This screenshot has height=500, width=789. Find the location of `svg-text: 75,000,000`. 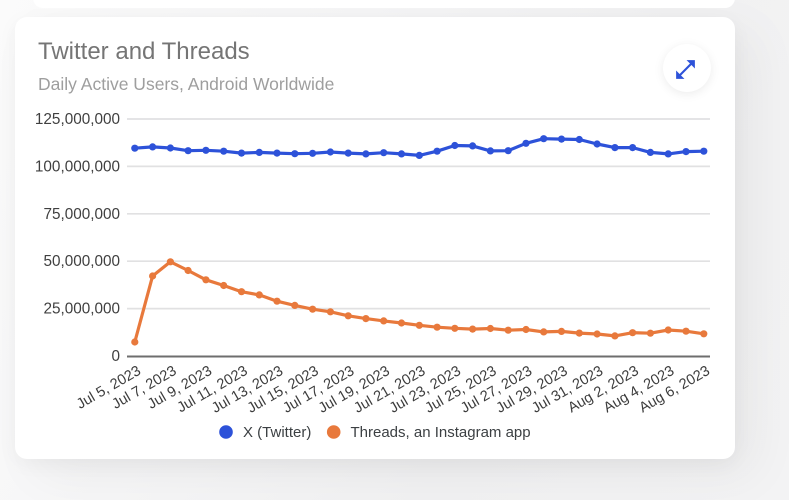

svg-text: 75,000,000 is located at coordinates (81, 214).